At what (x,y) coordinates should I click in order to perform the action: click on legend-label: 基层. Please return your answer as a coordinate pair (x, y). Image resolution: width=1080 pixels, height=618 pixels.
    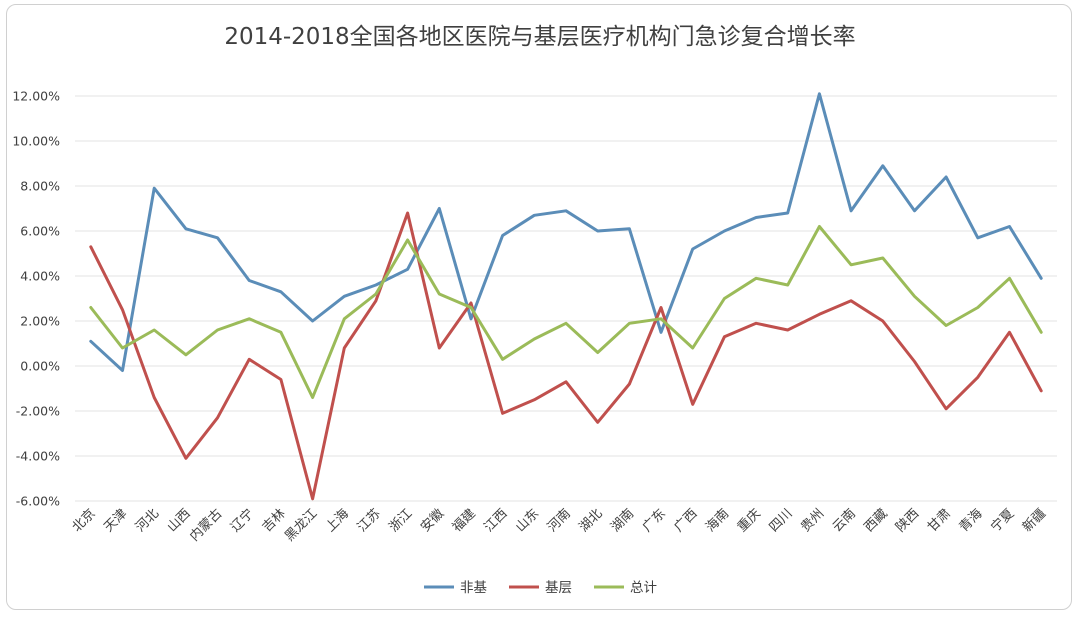
    Looking at the image, I should click on (558, 587).